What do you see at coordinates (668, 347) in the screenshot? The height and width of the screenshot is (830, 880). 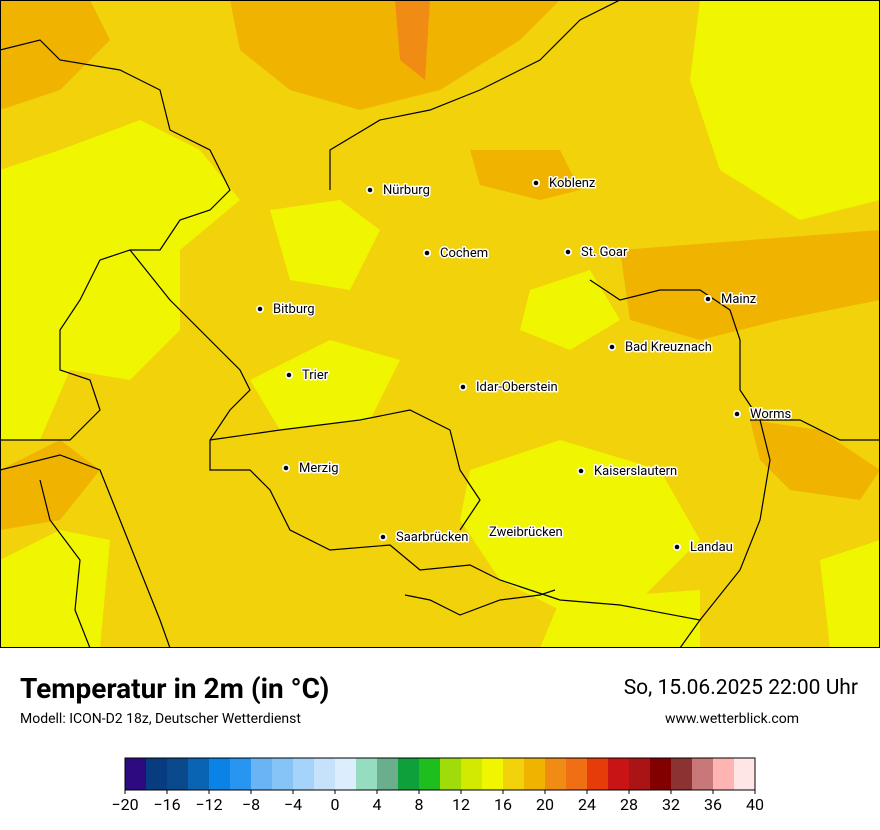 I see `city-label: Bad Kreuznach` at bounding box center [668, 347].